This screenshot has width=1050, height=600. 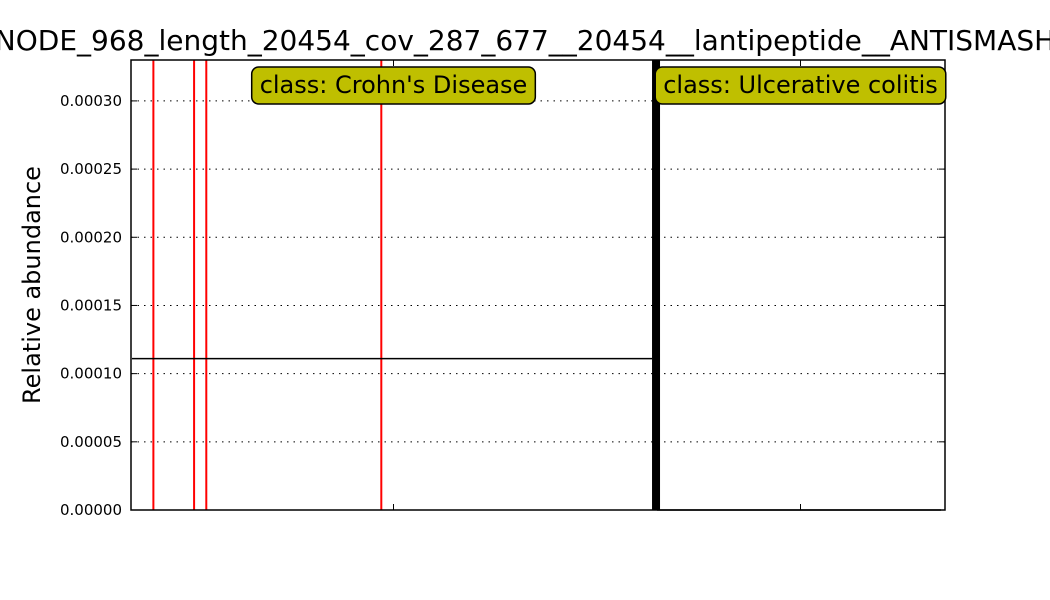 What do you see at coordinates (91, 169) in the screenshot?
I see `y-tick-label: 0.00025` at bounding box center [91, 169].